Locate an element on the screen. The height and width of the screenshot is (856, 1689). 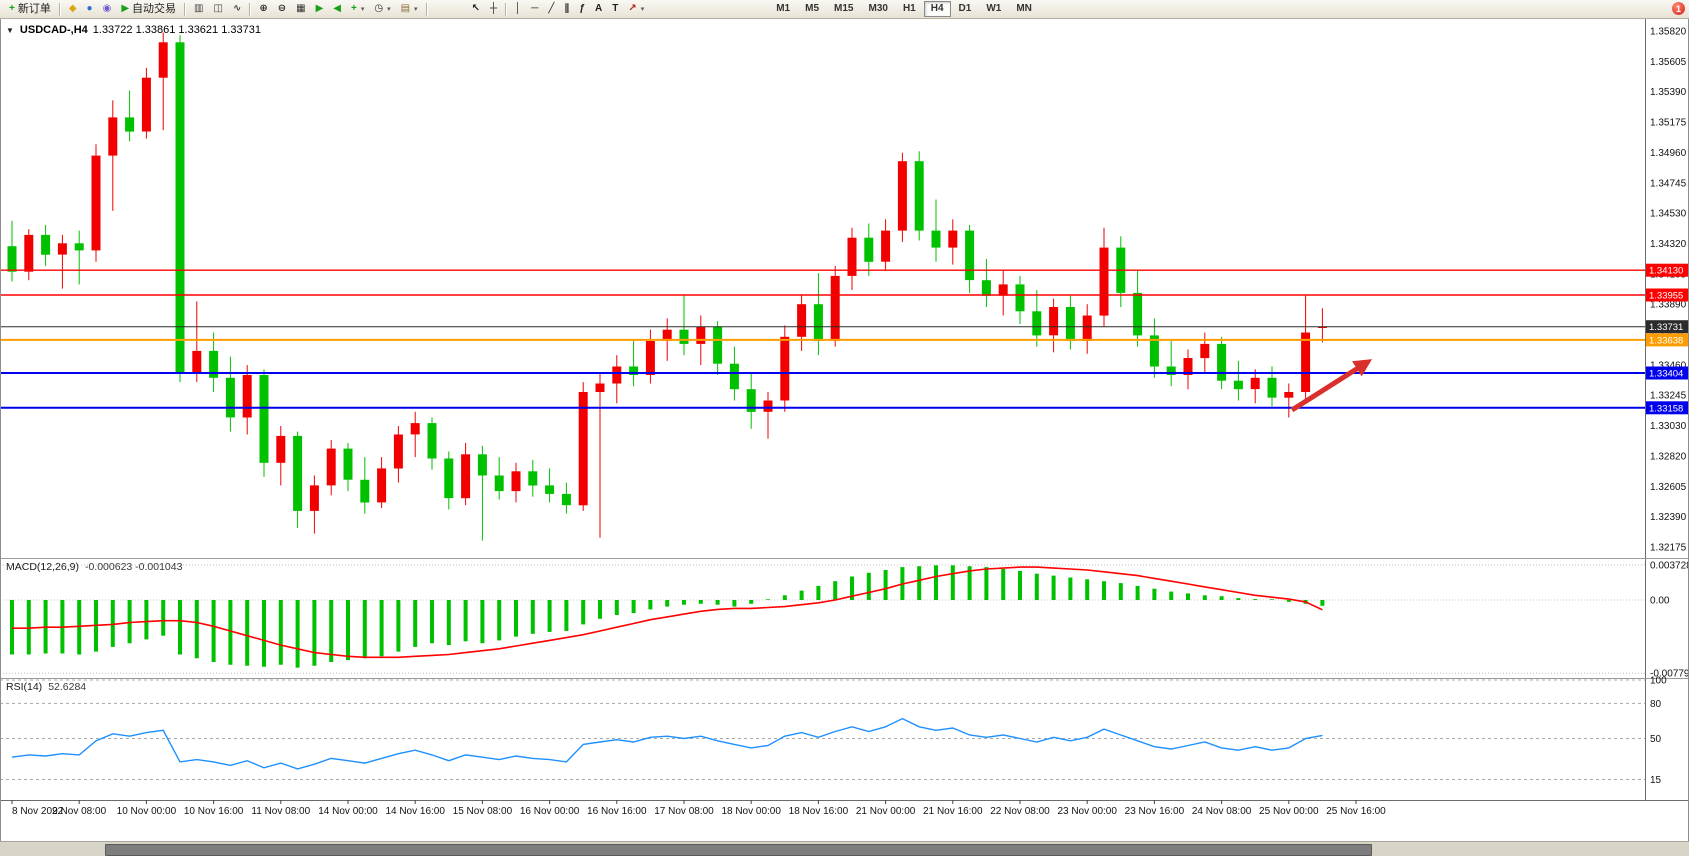
rsi-panel: 100 80 50 15 is located at coordinates (833, 731).